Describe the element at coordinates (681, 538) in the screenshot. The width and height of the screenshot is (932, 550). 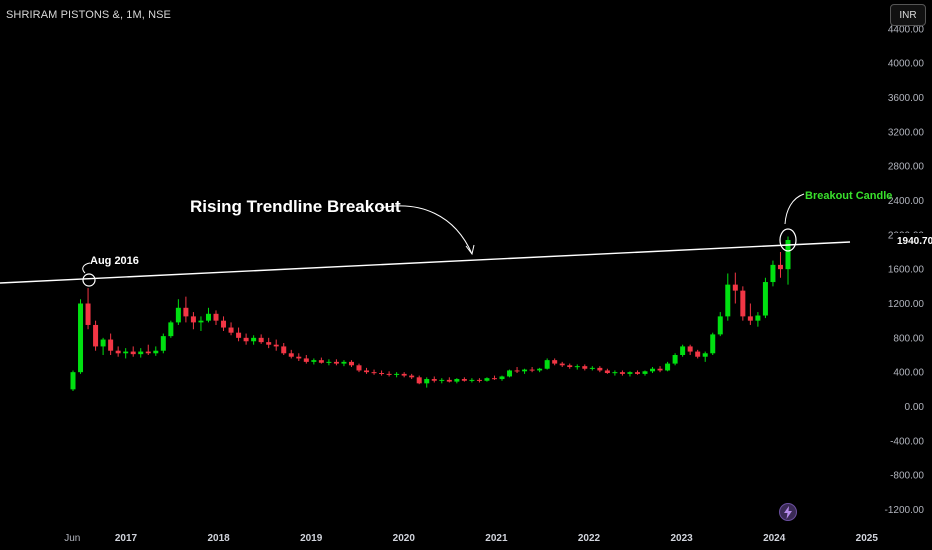
I see `x-tick-label: 2023` at that location.